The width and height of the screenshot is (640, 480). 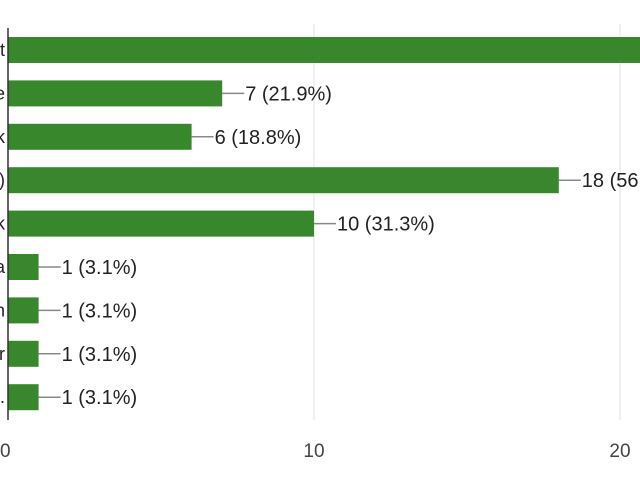 I want to click on category-label: r, so click(x=2, y=354).